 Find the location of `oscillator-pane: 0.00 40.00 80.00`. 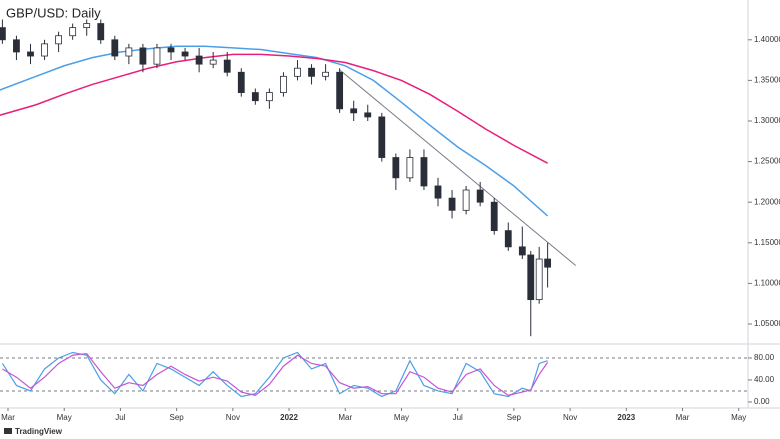

oscillator-pane: 0.00 40.00 80.00 is located at coordinates (387, 378).